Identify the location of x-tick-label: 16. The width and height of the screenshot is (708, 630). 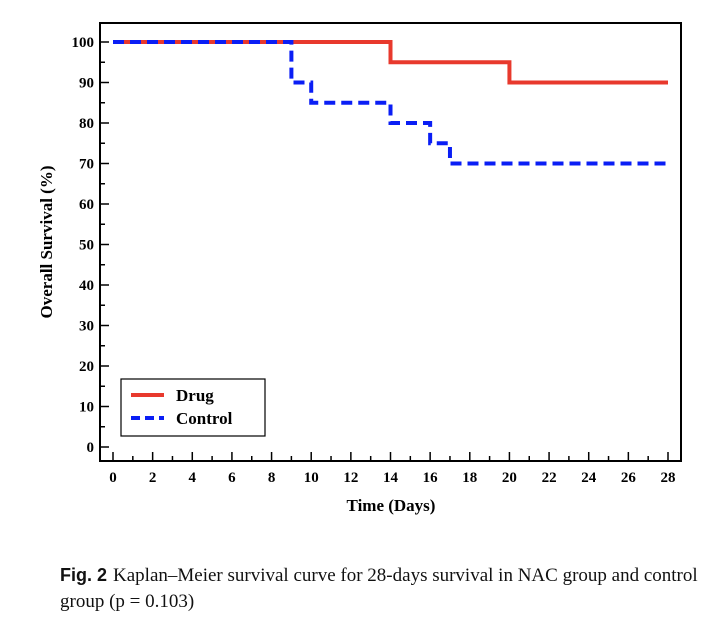
(431, 478).